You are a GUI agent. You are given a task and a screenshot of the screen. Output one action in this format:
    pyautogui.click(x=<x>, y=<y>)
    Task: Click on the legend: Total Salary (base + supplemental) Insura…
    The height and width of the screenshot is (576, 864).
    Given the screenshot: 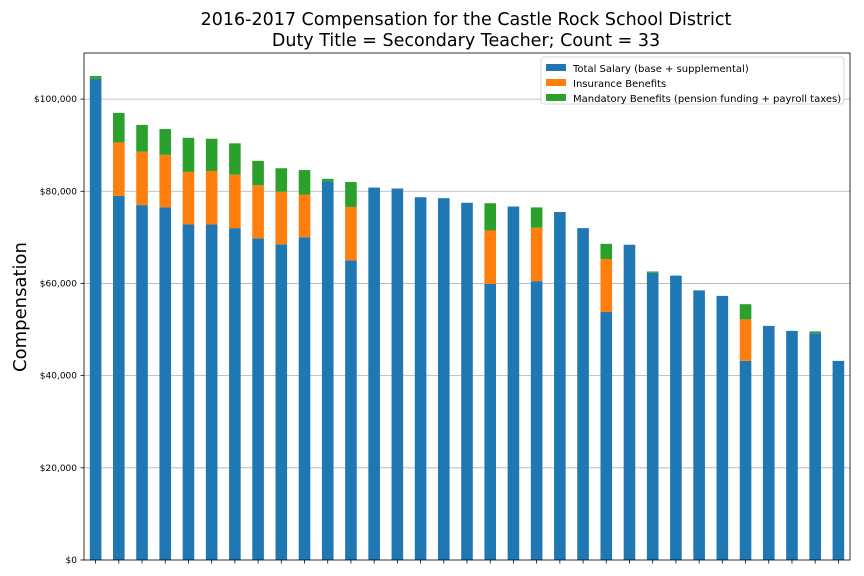 What is the action you would take?
    pyautogui.click(x=692, y=80)
    